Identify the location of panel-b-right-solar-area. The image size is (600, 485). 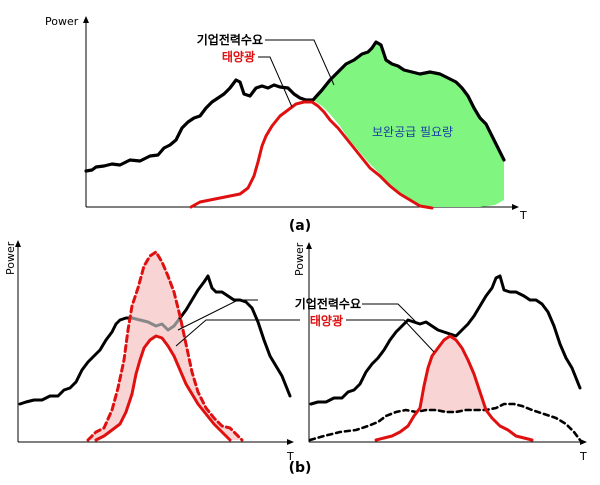
(453, 374).